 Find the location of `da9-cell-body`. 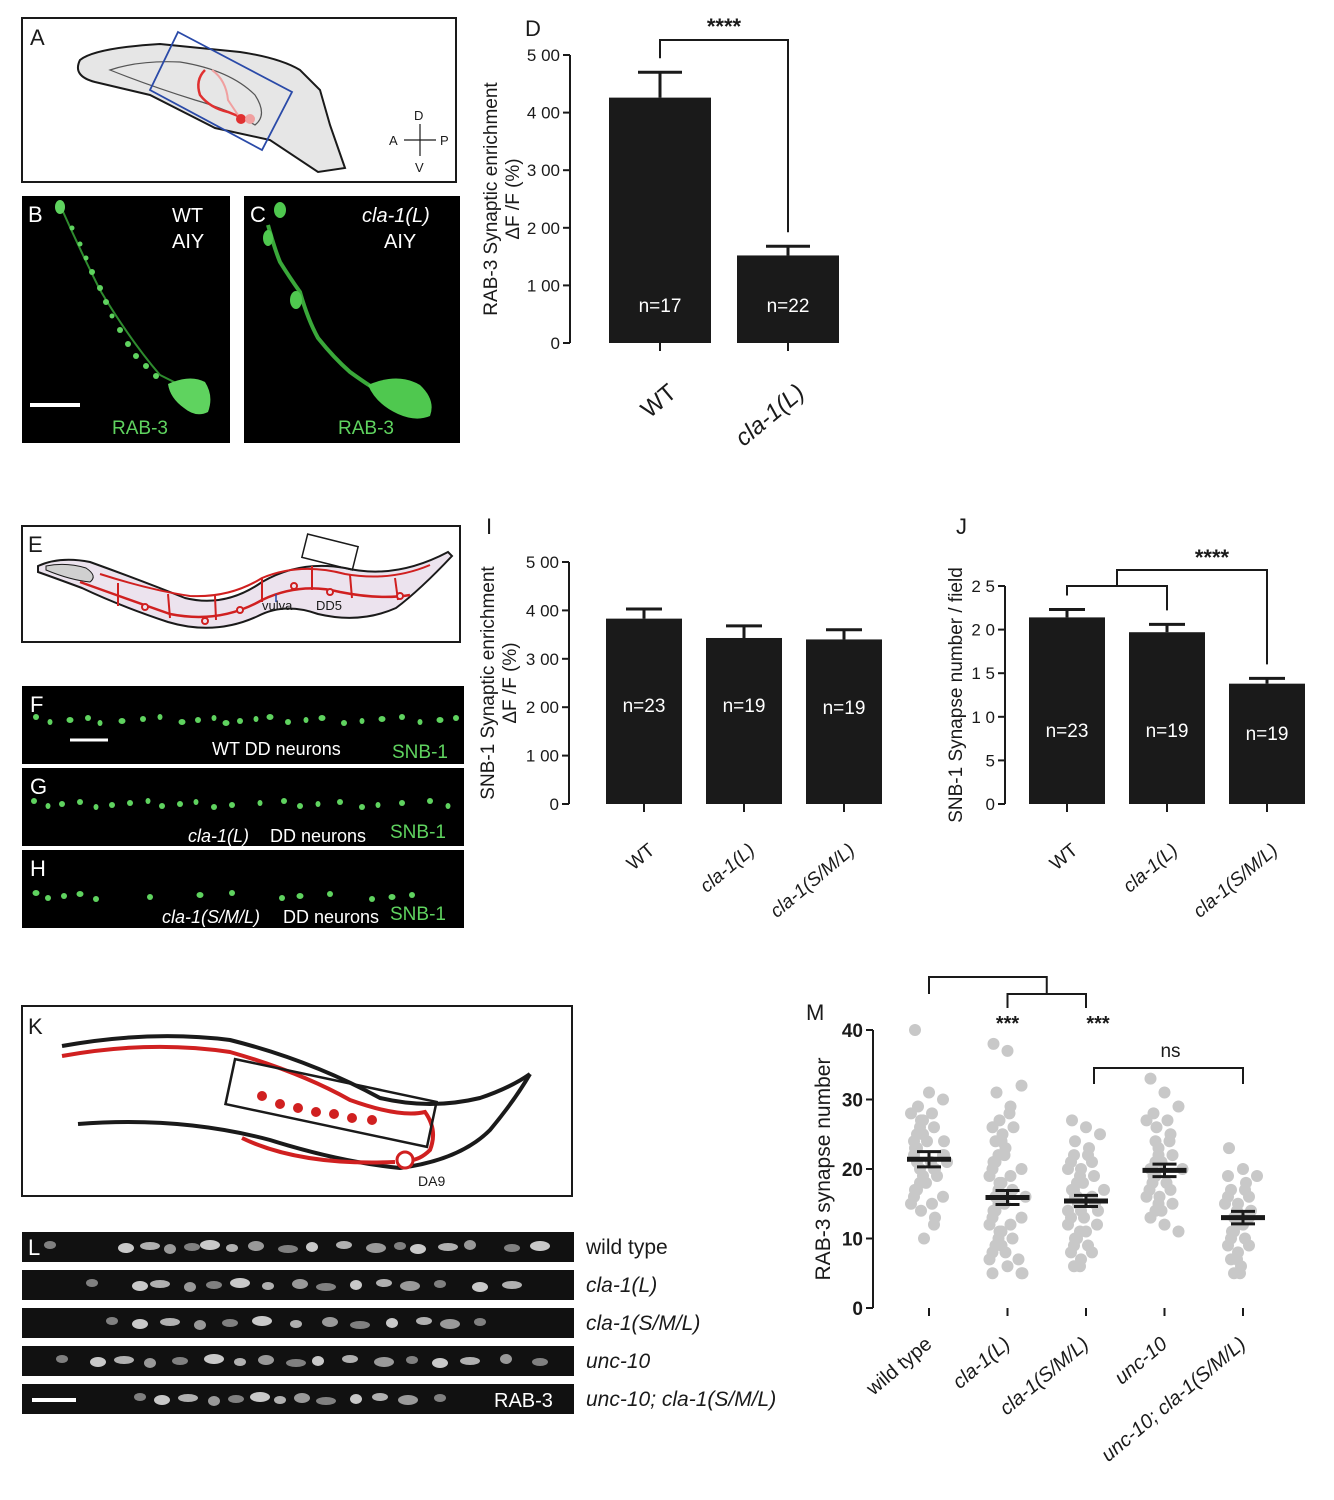

da9-cell-body is located at coordinates (405, 1160).